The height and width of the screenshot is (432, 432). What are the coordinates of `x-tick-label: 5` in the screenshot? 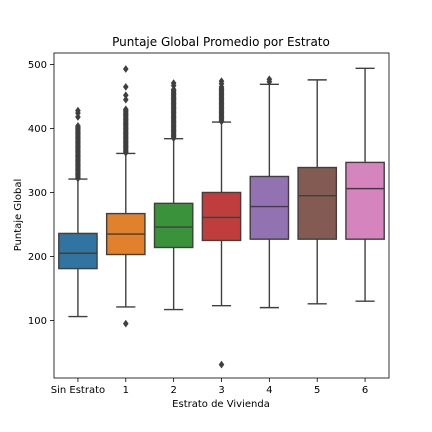 It's located at (317, 390).